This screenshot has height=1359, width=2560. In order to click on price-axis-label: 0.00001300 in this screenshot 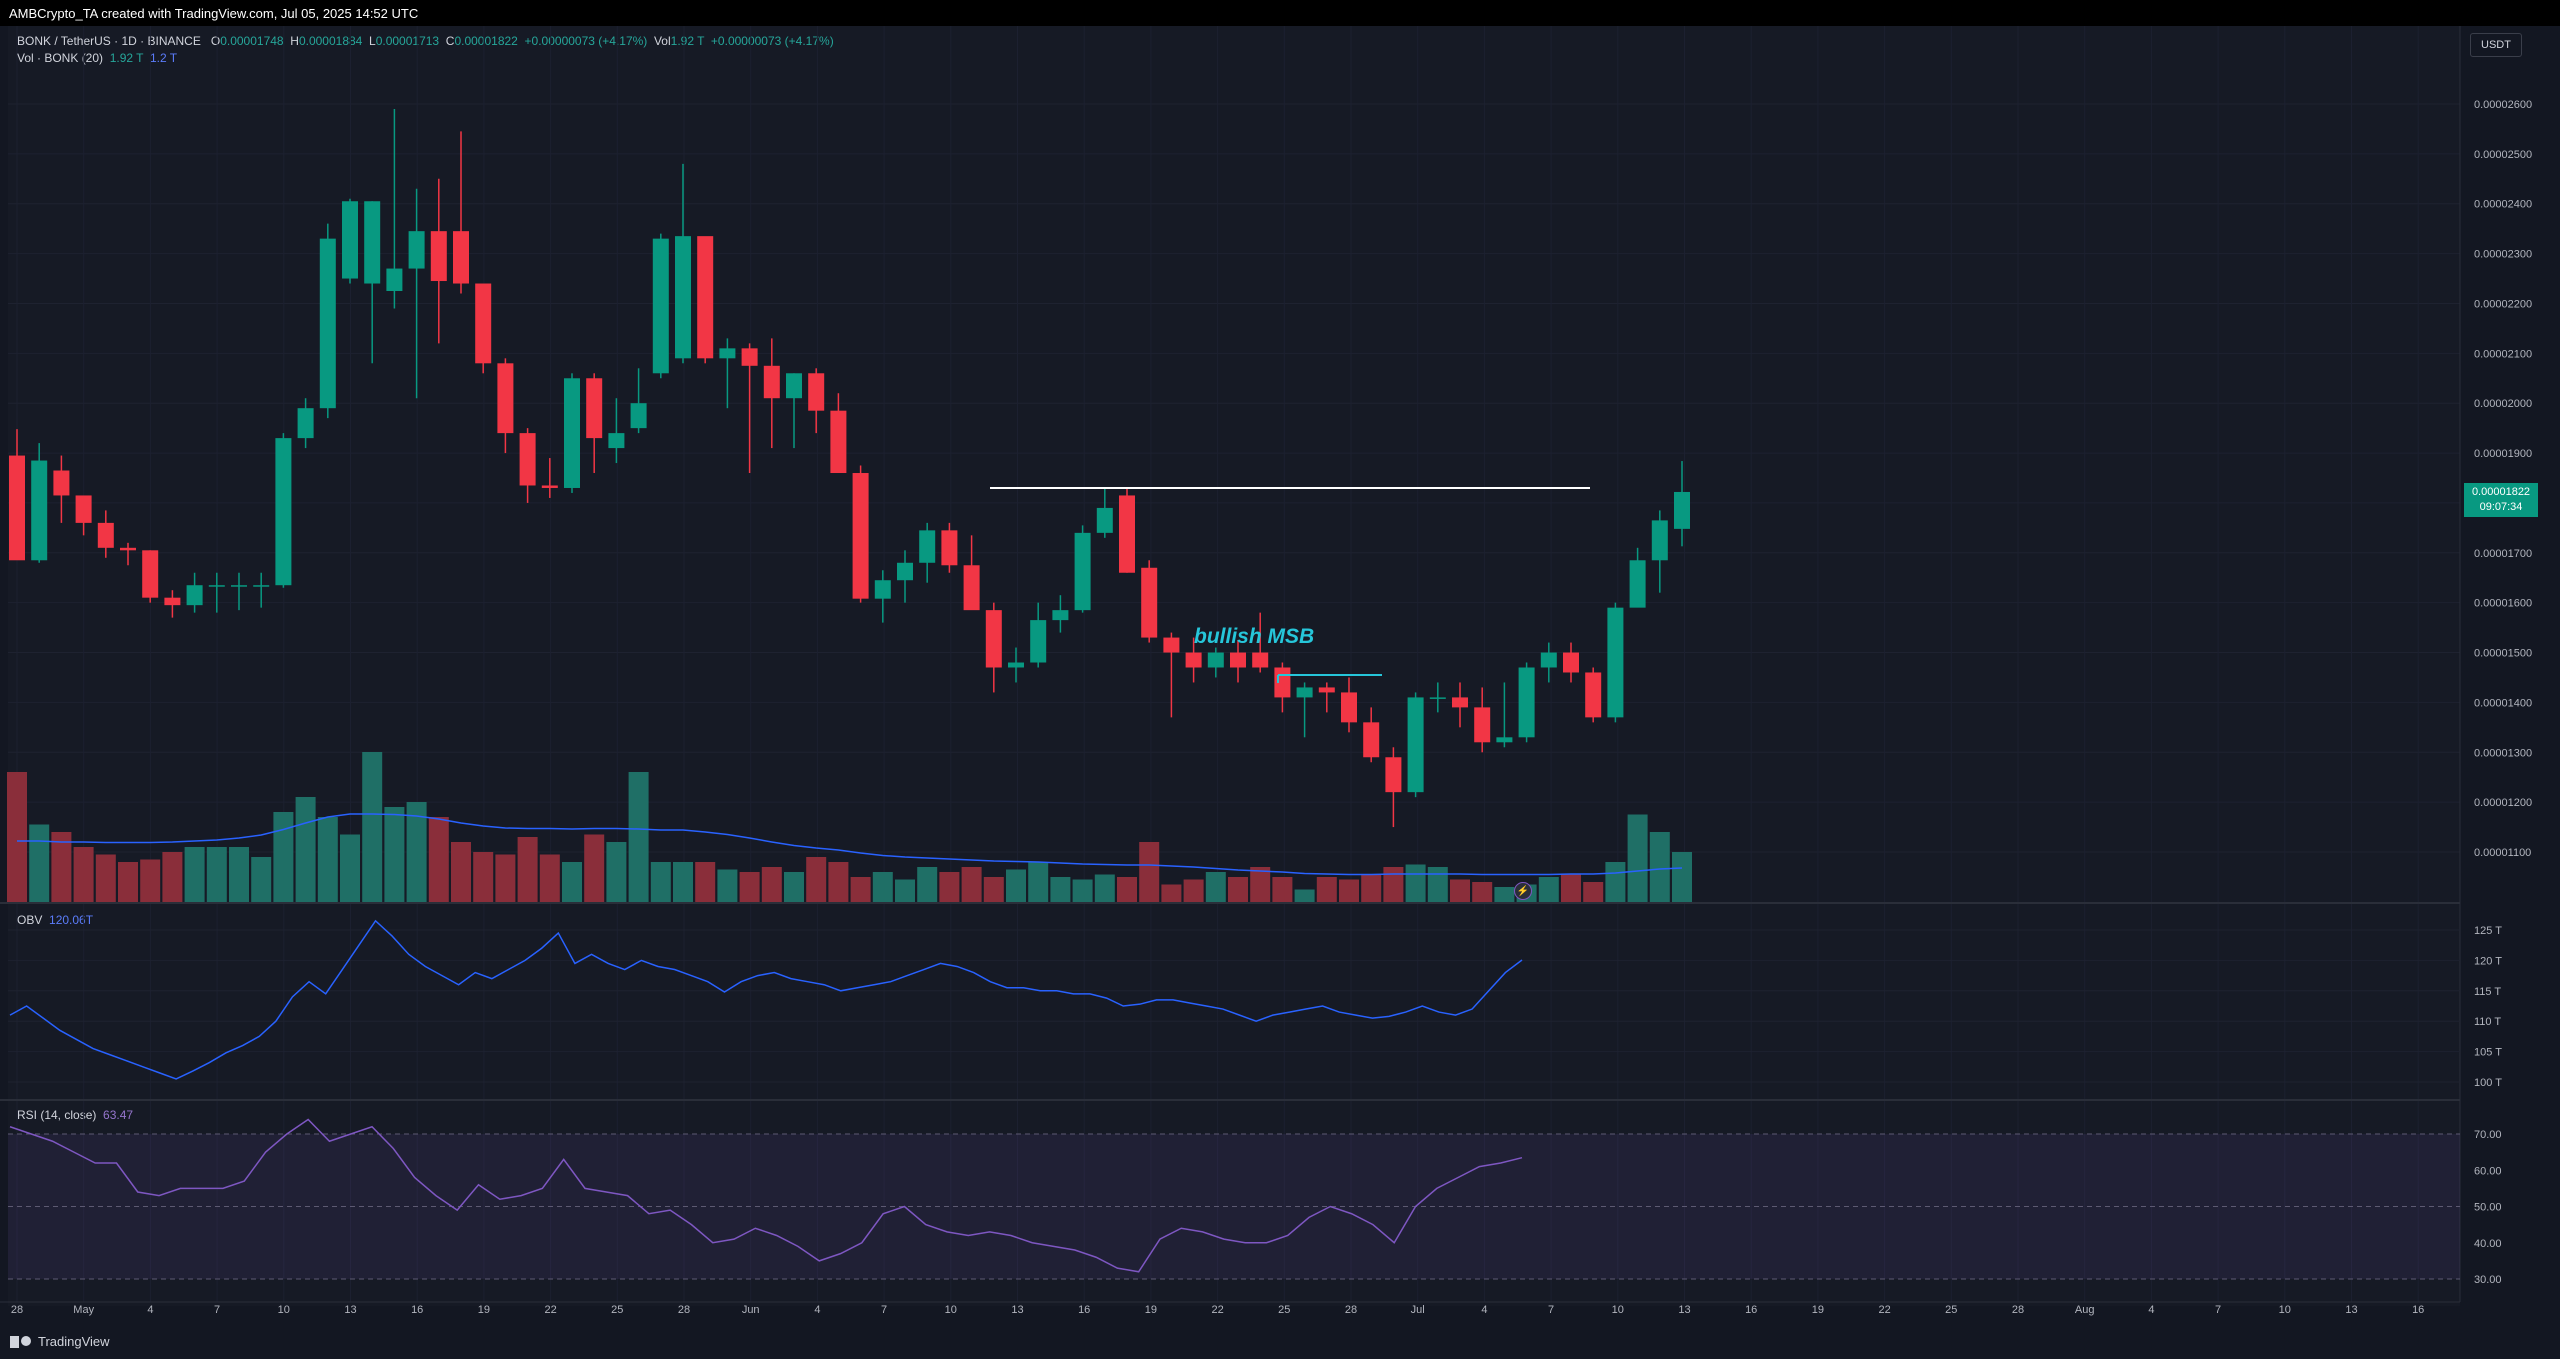, I will do `click(2503, 753)`.